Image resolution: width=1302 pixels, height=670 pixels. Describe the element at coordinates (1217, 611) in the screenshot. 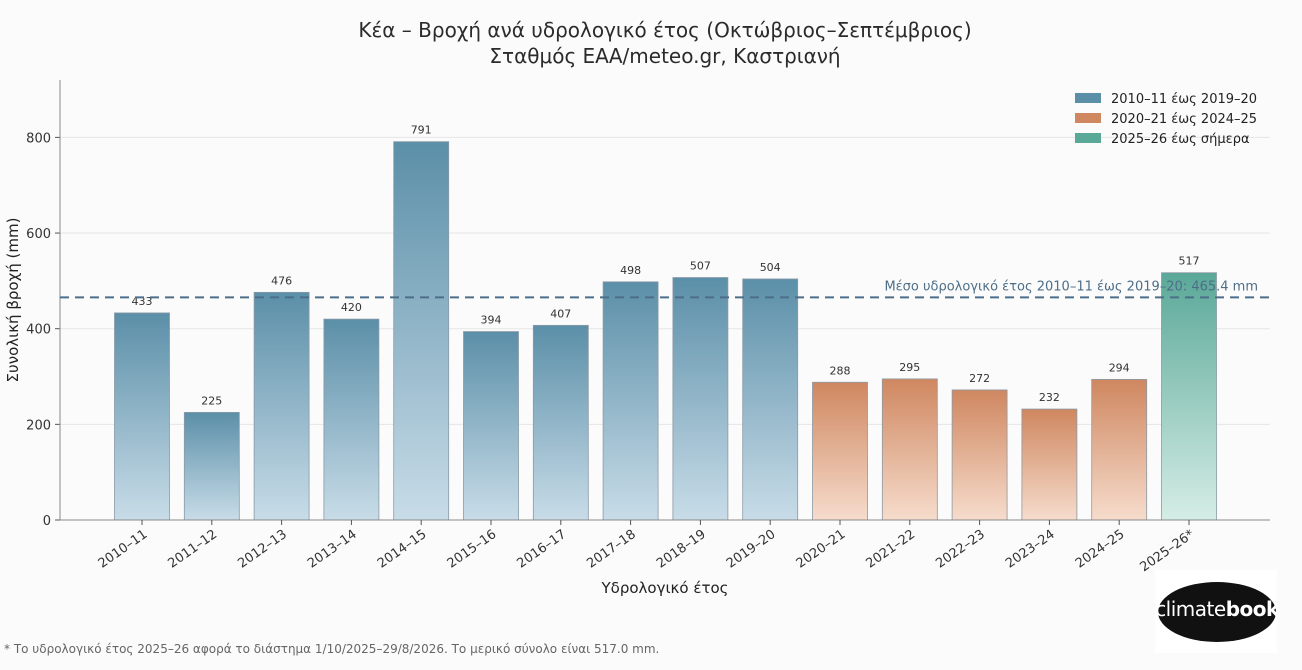

I see `climatebook-logo: climatebook` at that location.